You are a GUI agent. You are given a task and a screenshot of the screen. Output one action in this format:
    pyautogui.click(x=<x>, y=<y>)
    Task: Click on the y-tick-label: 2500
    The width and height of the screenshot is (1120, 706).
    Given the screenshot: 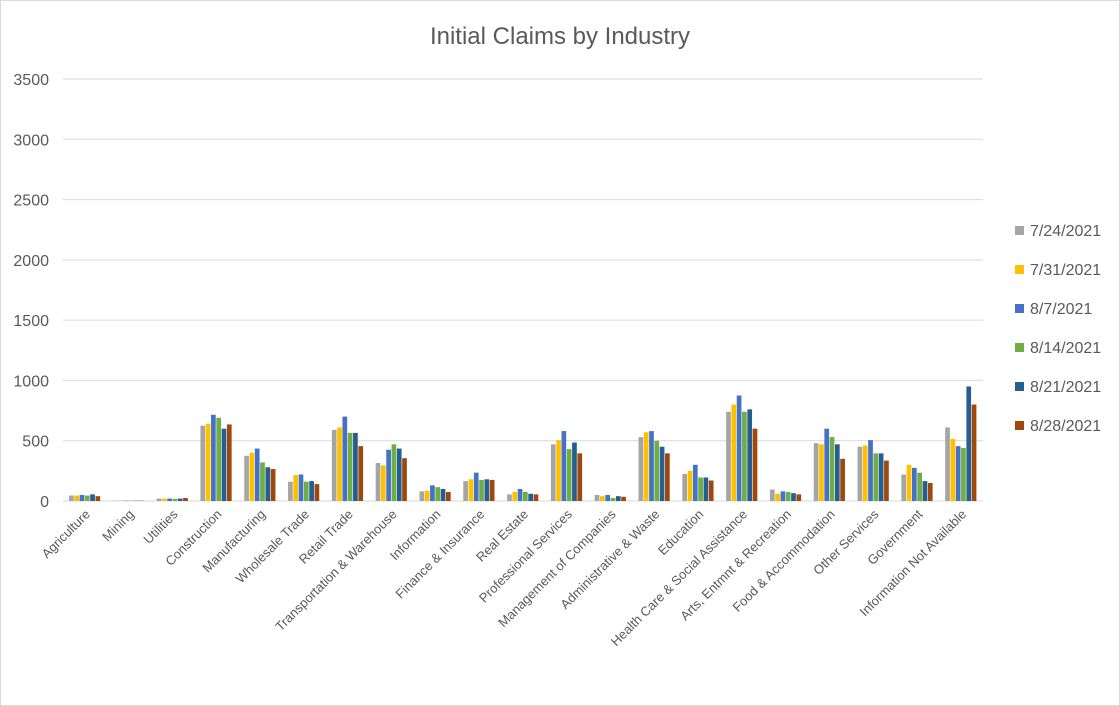 What is the action you would take?
    pyautogui.click(x=31, y=201)
    